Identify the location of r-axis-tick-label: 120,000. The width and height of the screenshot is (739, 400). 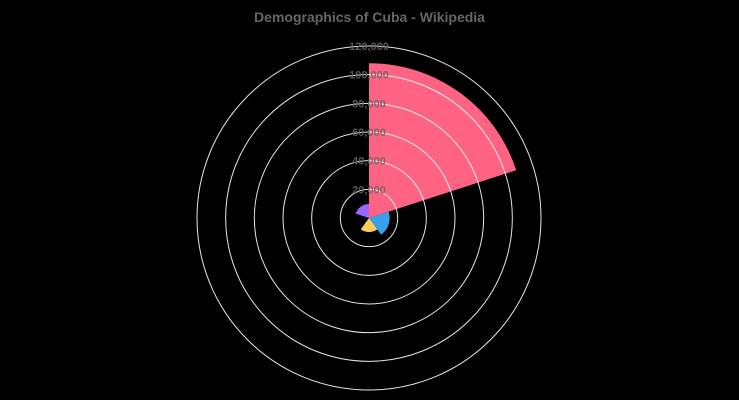
(369, 47).